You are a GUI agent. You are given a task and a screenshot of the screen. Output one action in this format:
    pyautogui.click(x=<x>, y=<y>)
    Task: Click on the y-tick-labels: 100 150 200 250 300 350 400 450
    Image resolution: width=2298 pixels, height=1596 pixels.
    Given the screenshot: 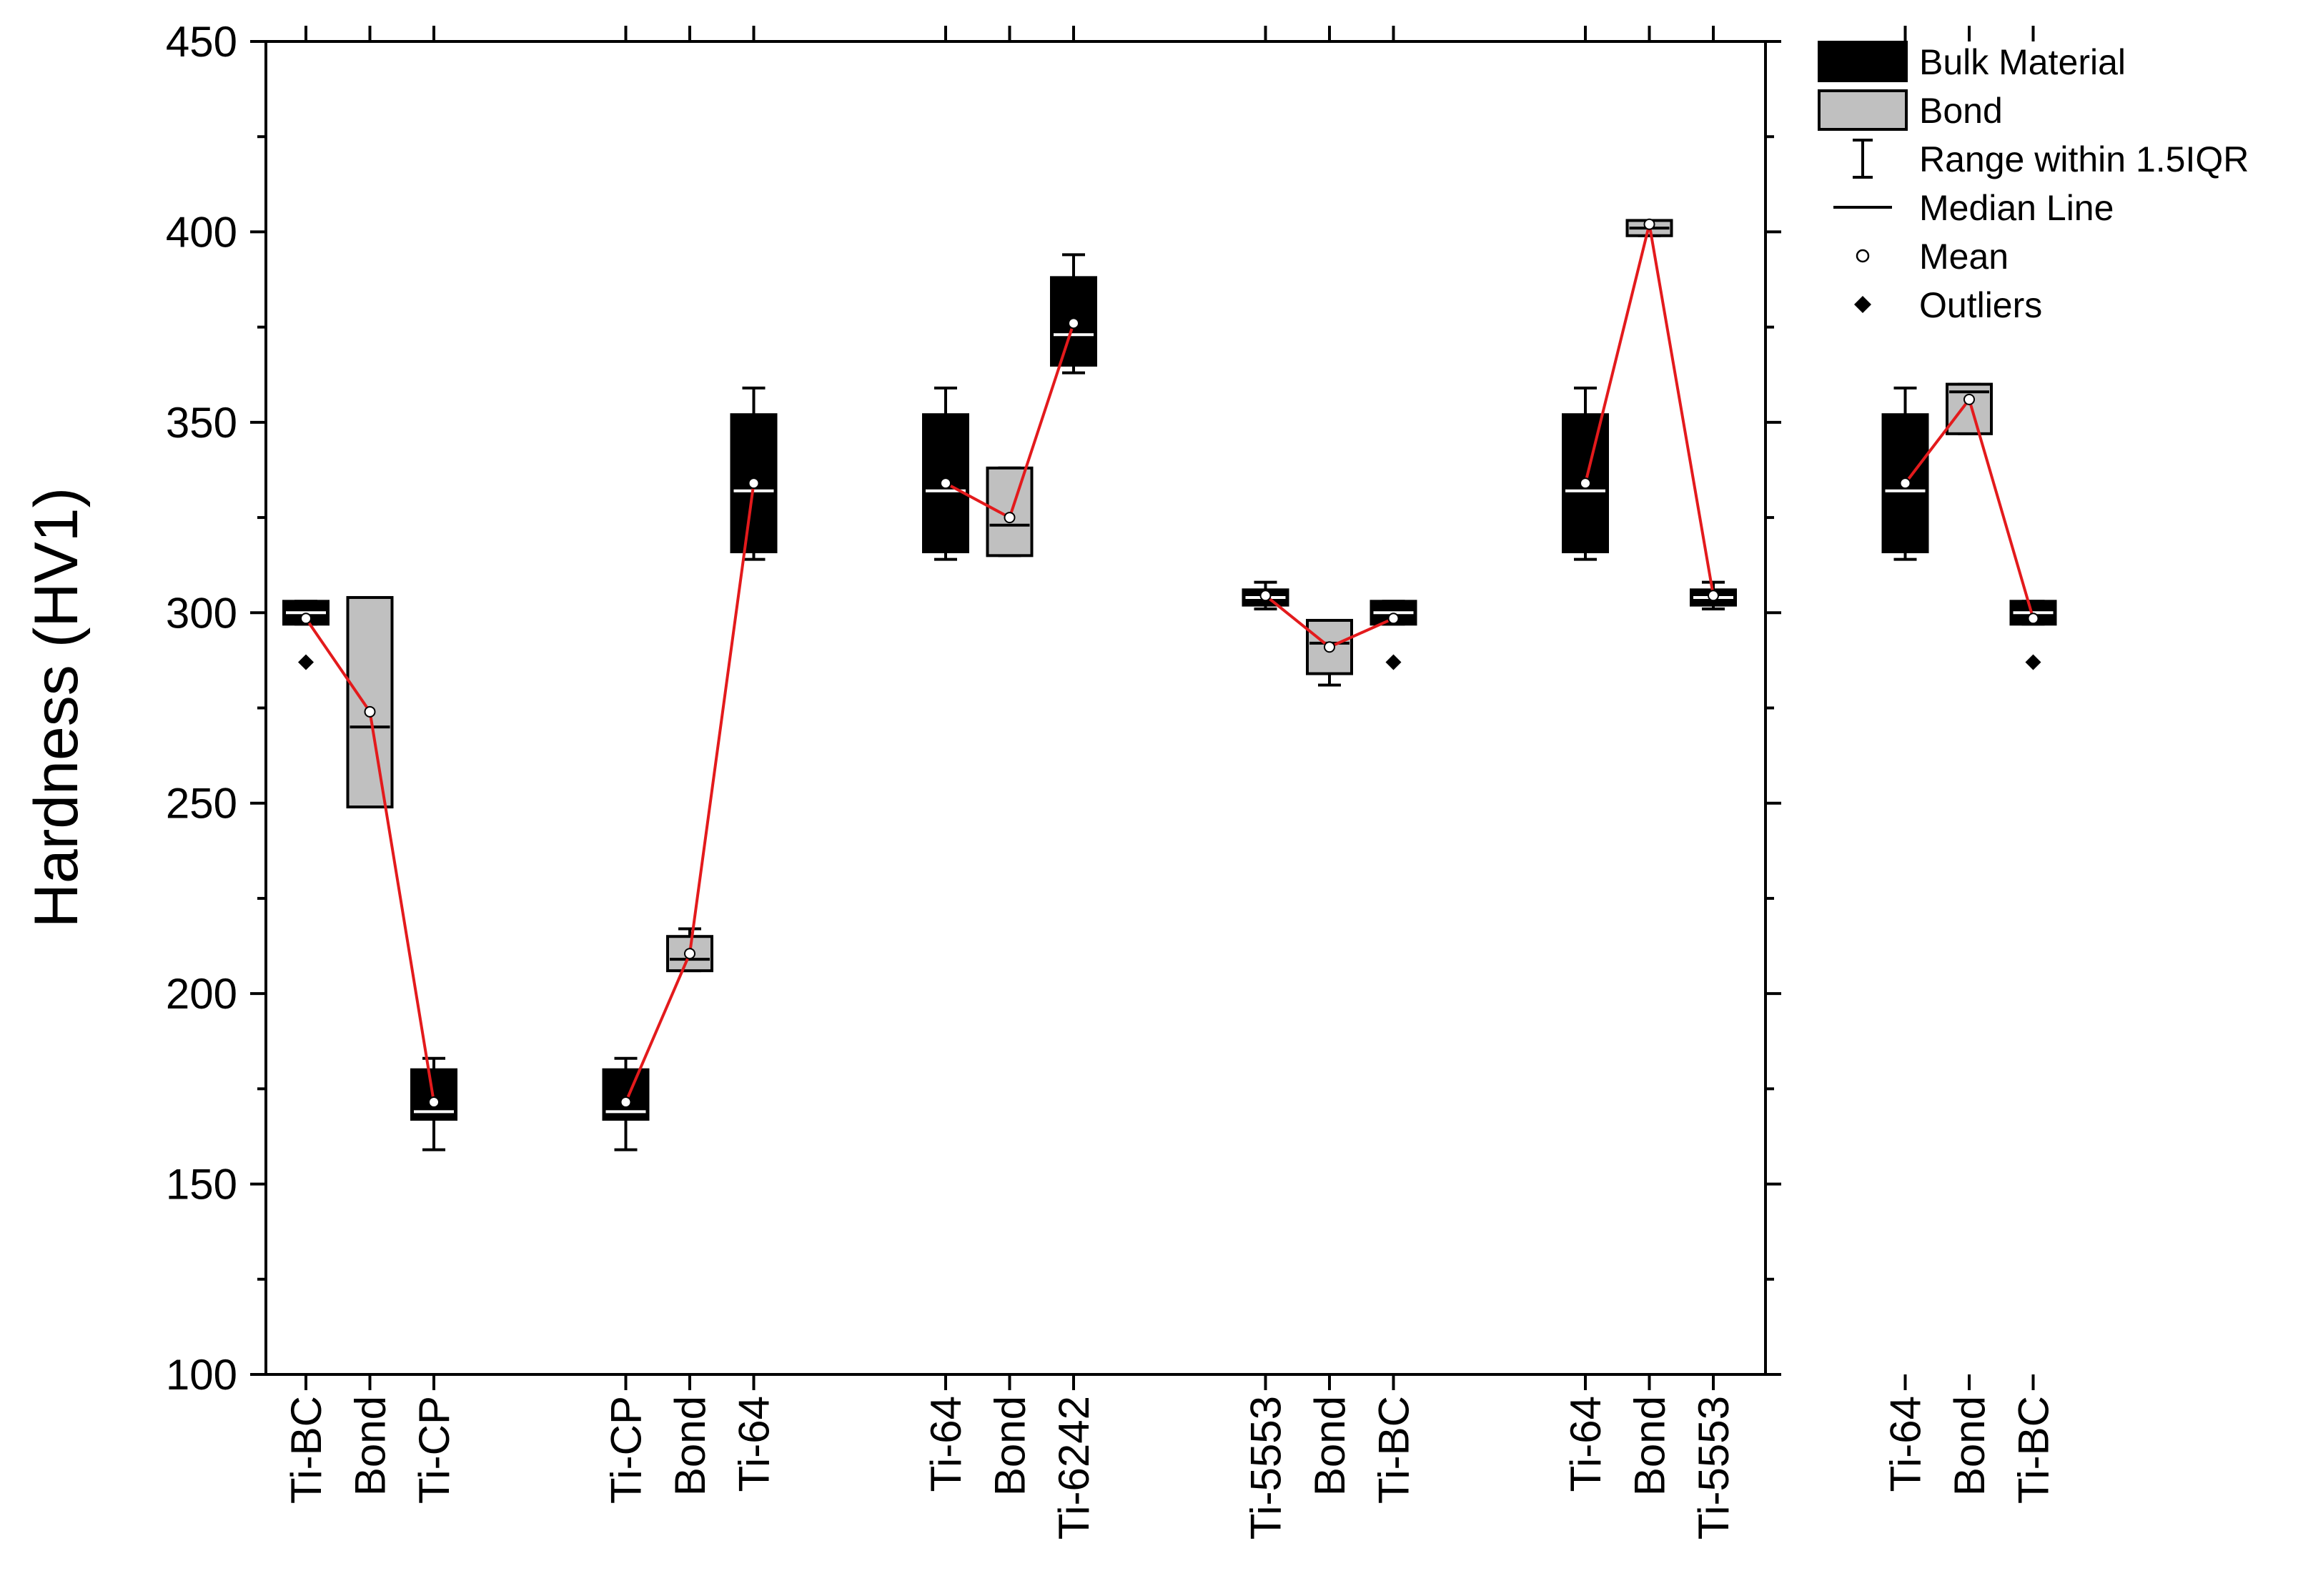 What is the action you would take?
    pyautogui.click(x=201, y=708)
    